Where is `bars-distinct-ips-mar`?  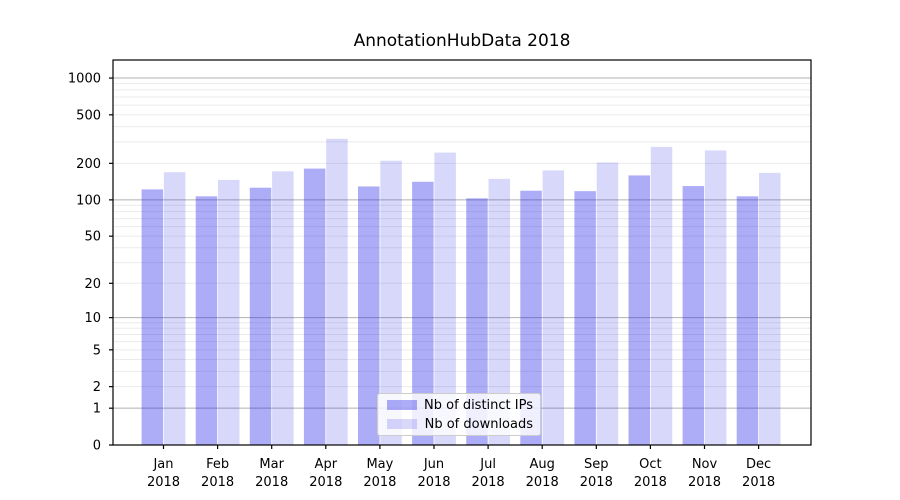
bars-distinct-ips-mar is located at coordinates (260, 316).